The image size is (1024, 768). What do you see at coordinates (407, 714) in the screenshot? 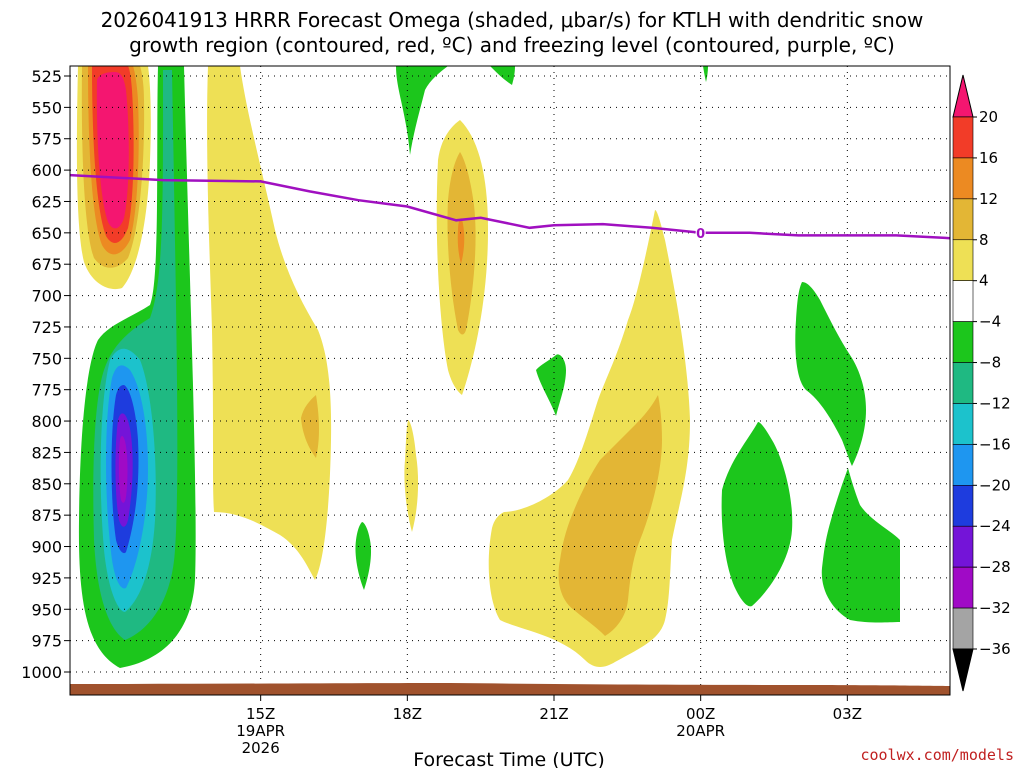
I see `x-tick-label-18Z: 18Z` at bounding box center [407, 714].